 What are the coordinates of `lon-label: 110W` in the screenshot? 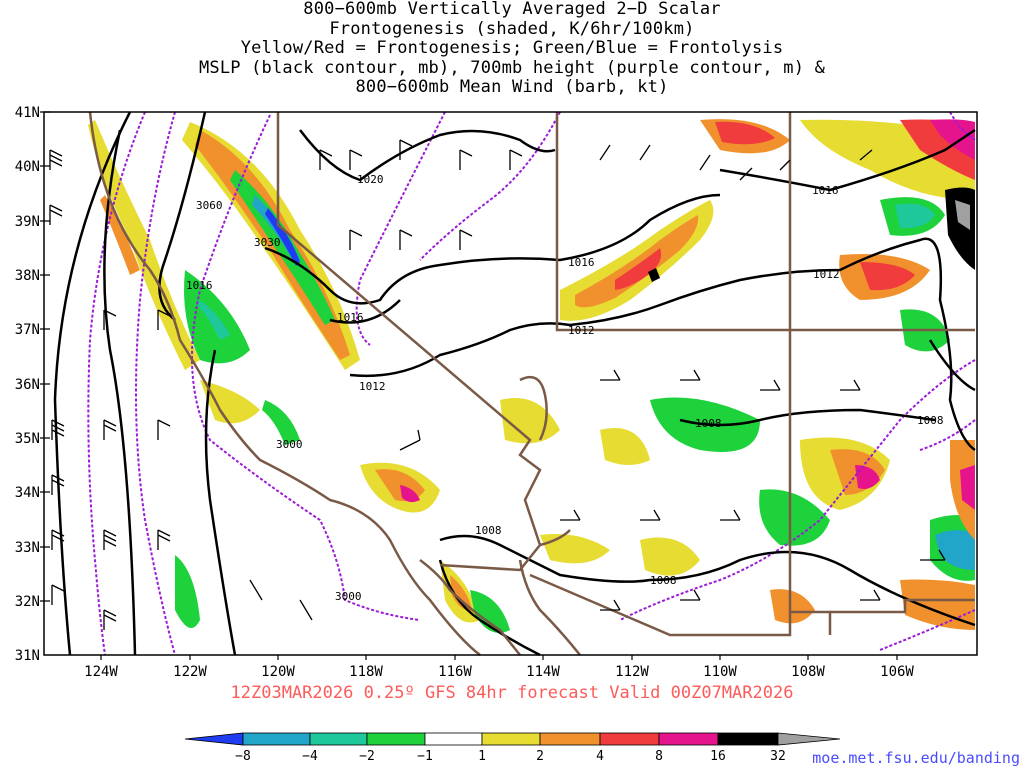 It's located at (720, 672).